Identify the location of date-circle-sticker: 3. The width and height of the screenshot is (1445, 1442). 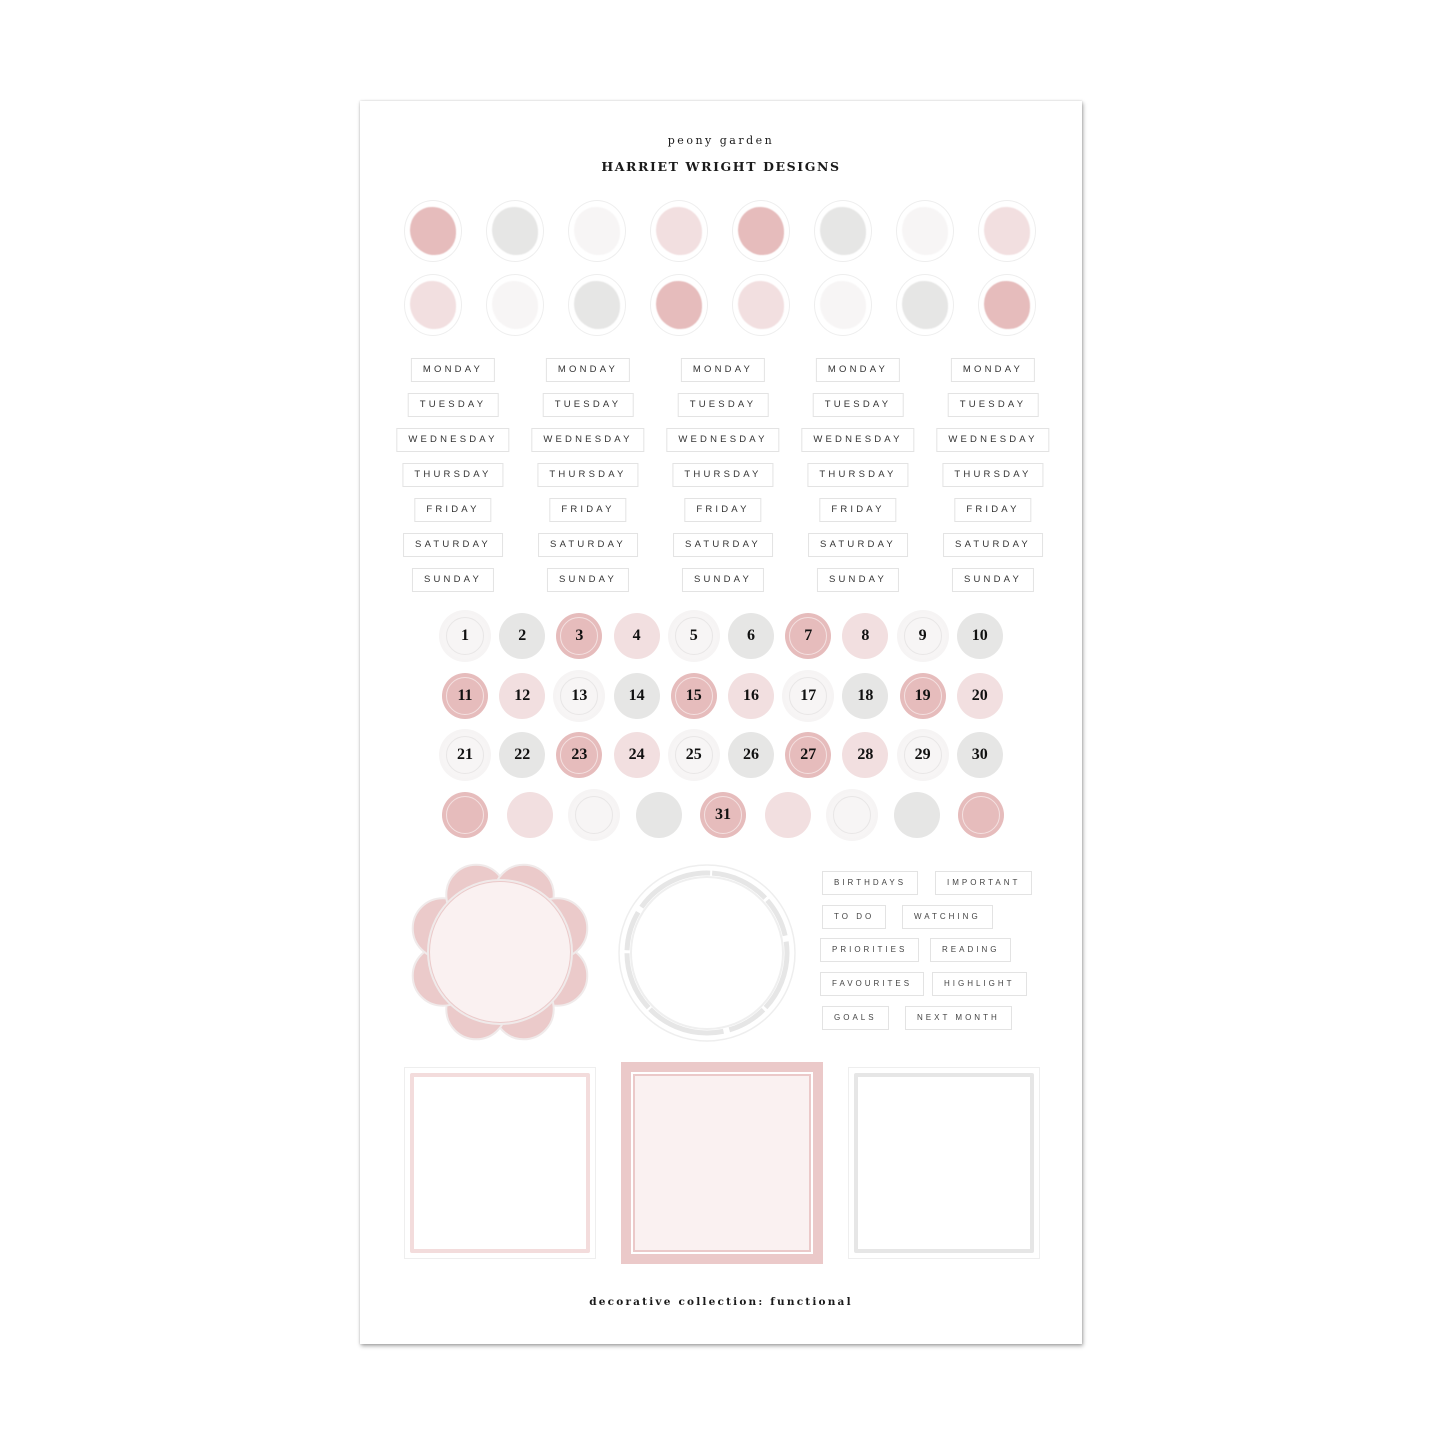
(579, 636).